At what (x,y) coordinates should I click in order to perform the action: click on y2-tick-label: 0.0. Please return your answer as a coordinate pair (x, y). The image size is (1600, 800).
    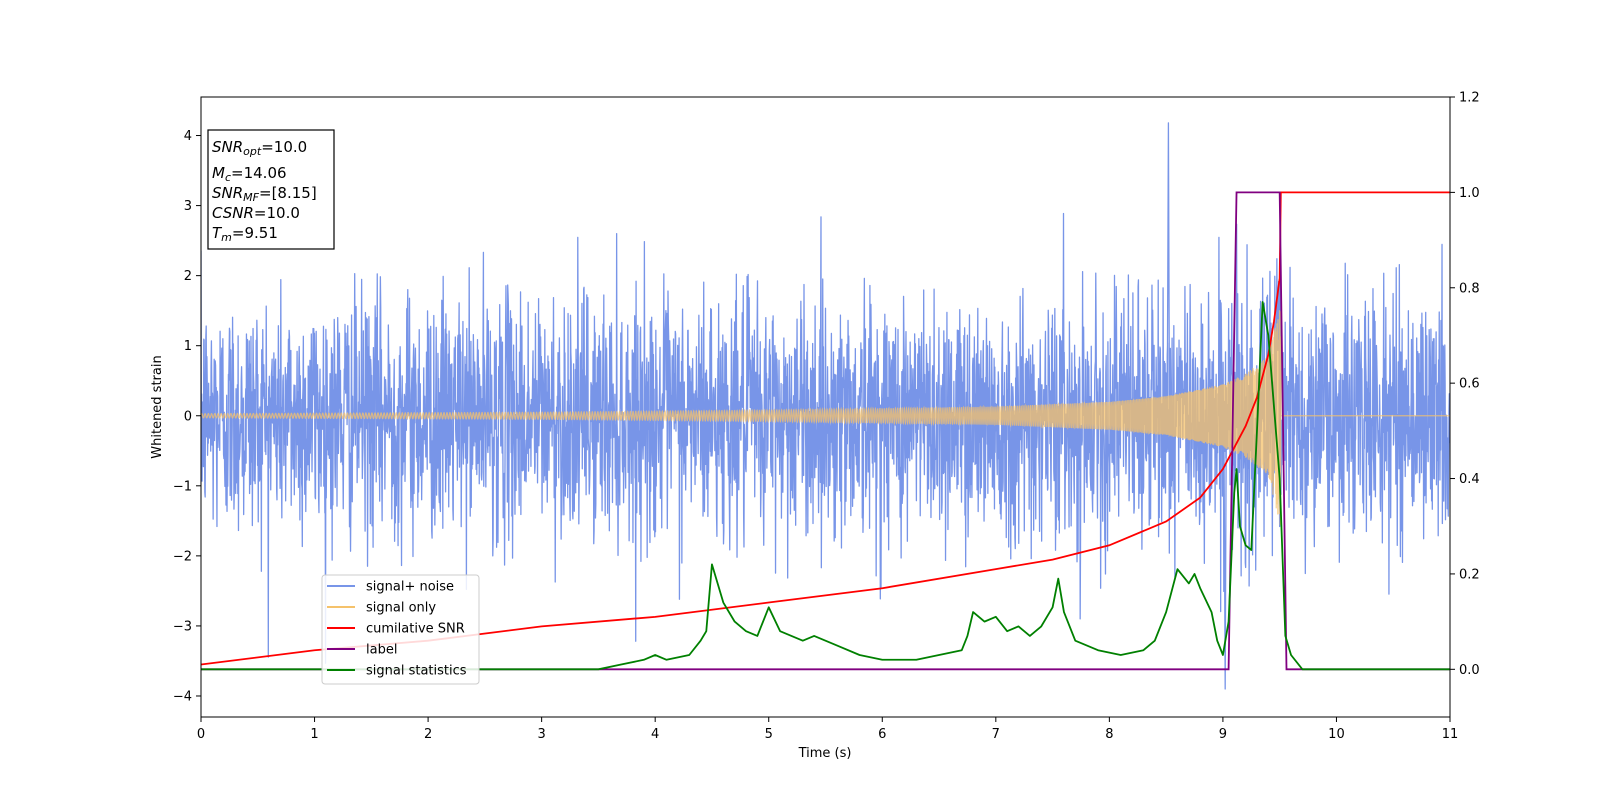
    Looking at the image, I should click on (1469, 670).